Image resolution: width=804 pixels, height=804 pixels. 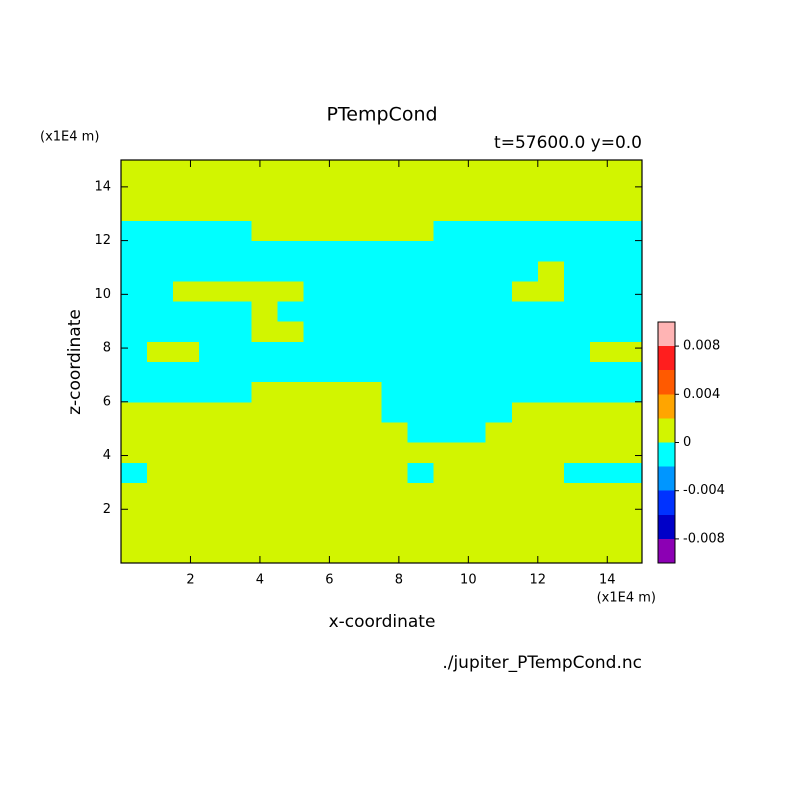 What do you see at coordinates (538, 580) in the screenshot?
I see `x-tick-label: 12` at bounding box center [538, 580].